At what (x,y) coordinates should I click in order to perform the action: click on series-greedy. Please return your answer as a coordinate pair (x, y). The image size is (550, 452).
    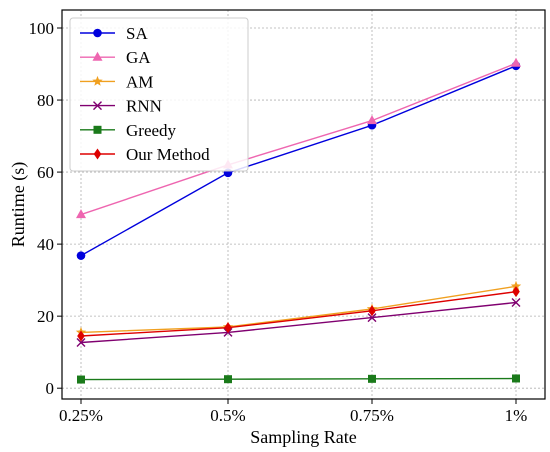
    Looking at the image, I should click on (298, 379).